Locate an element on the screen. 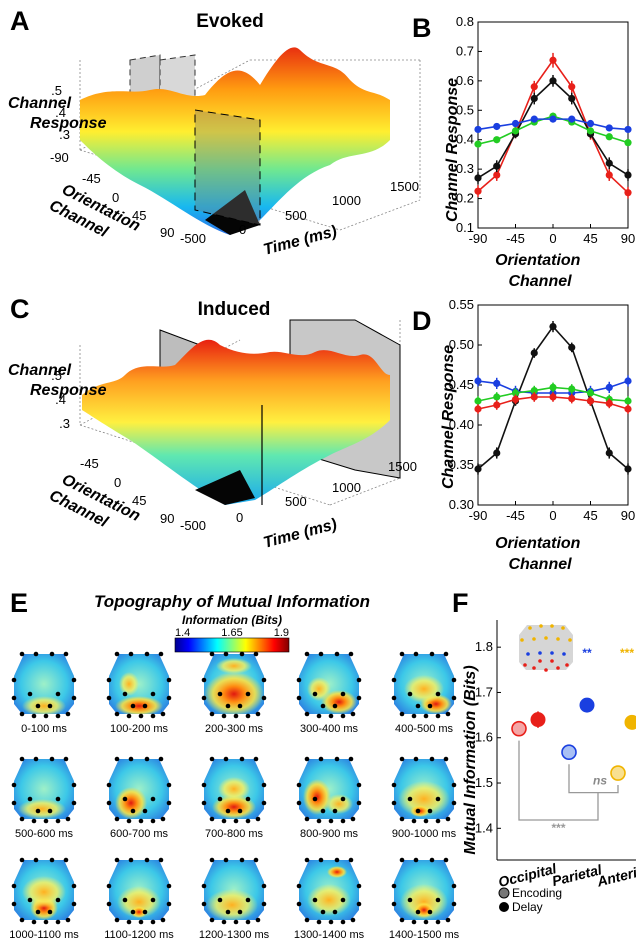 The width and height of the screenshot is (636, 943). panel-b-xtick: -45 is located at coordinates (515, 238).